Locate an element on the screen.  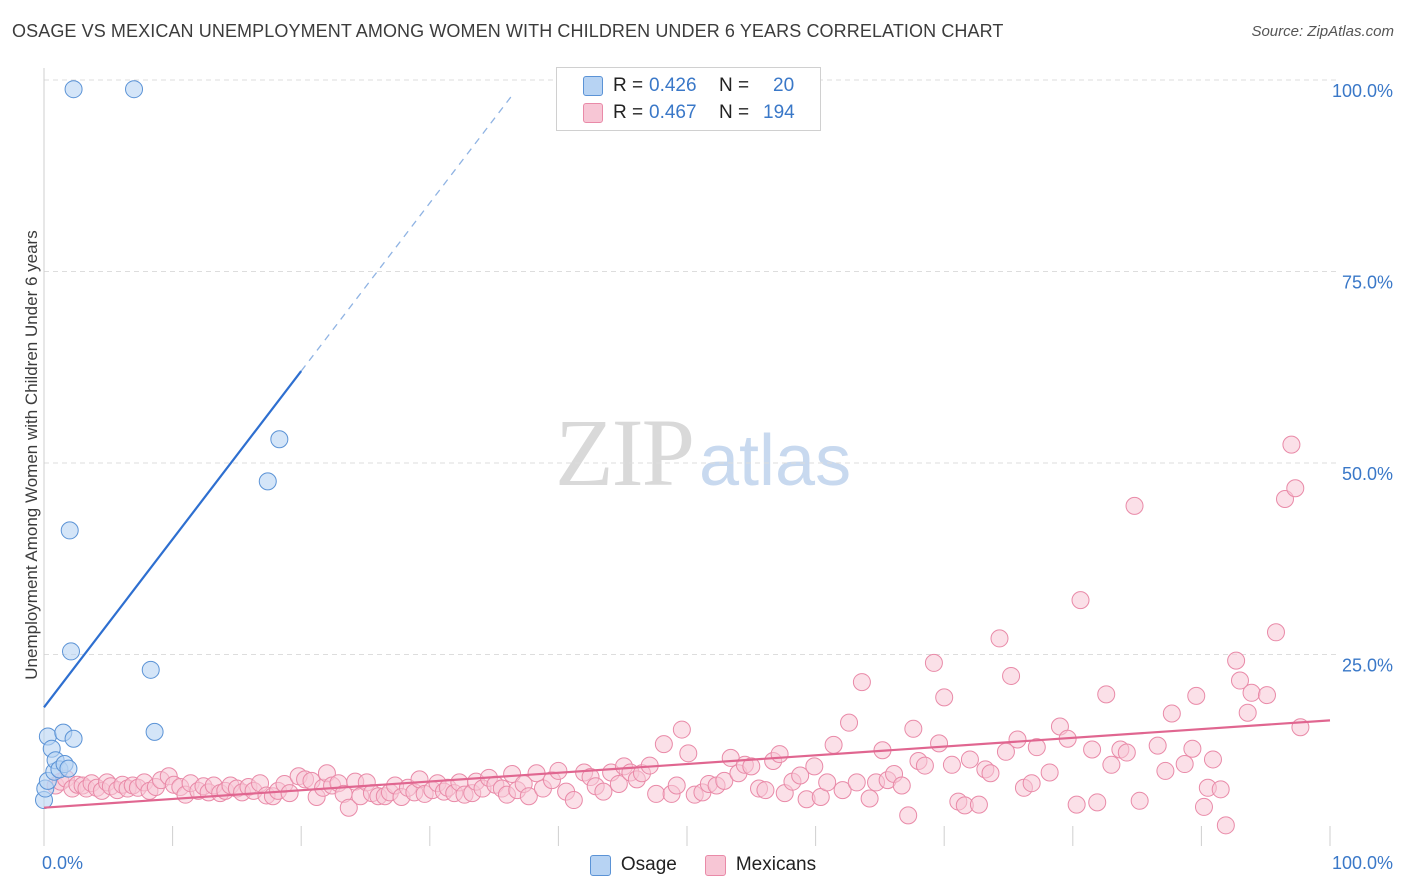
osage-trend-line is located at coordinates (173, 539).